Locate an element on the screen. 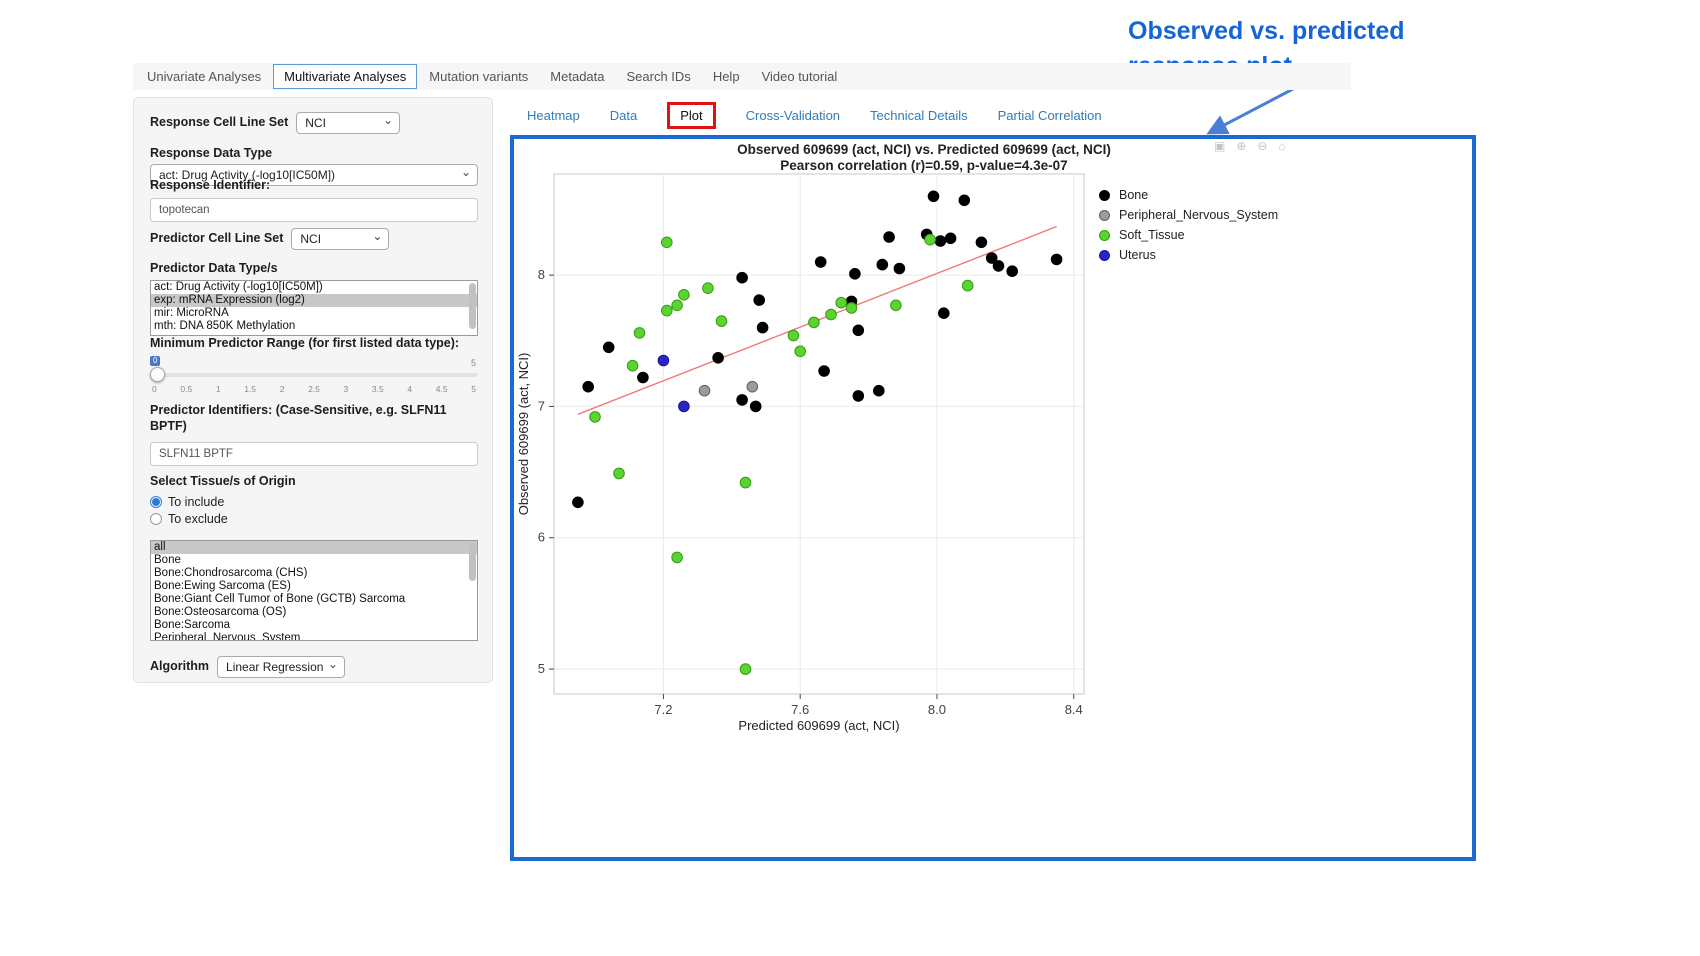 The height and width of the screenshot is (956, 1700). predictor-data-type-option-mth-dna-850k-methylation: mth: DNA 850K Methylation is located at coordinates (225, 325).